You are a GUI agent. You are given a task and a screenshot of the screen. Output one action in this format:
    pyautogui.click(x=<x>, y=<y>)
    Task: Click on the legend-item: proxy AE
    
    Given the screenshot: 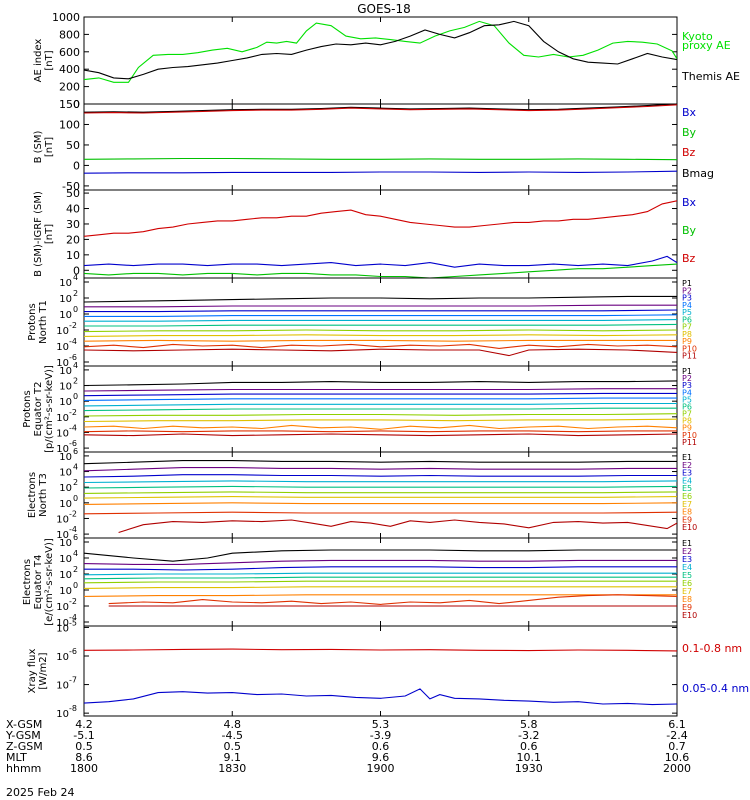 What is the action you would take?
    pyautogui.click(x=706, y=45)
    